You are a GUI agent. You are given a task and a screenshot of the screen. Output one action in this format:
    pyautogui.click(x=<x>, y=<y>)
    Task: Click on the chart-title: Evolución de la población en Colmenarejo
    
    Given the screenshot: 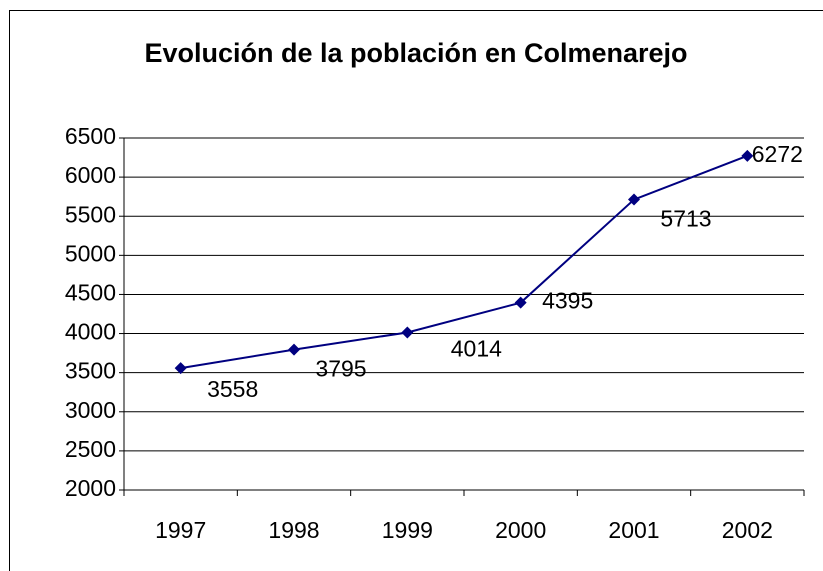 What is the action you would take?
    pyautogui.click(x=415, y=53)
    